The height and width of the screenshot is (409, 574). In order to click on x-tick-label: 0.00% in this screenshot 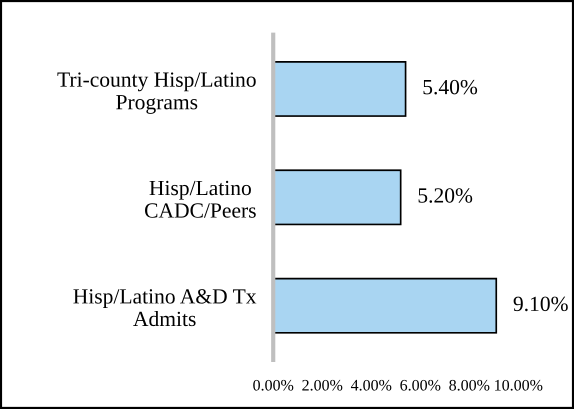, I will do `click(273, 385)`.